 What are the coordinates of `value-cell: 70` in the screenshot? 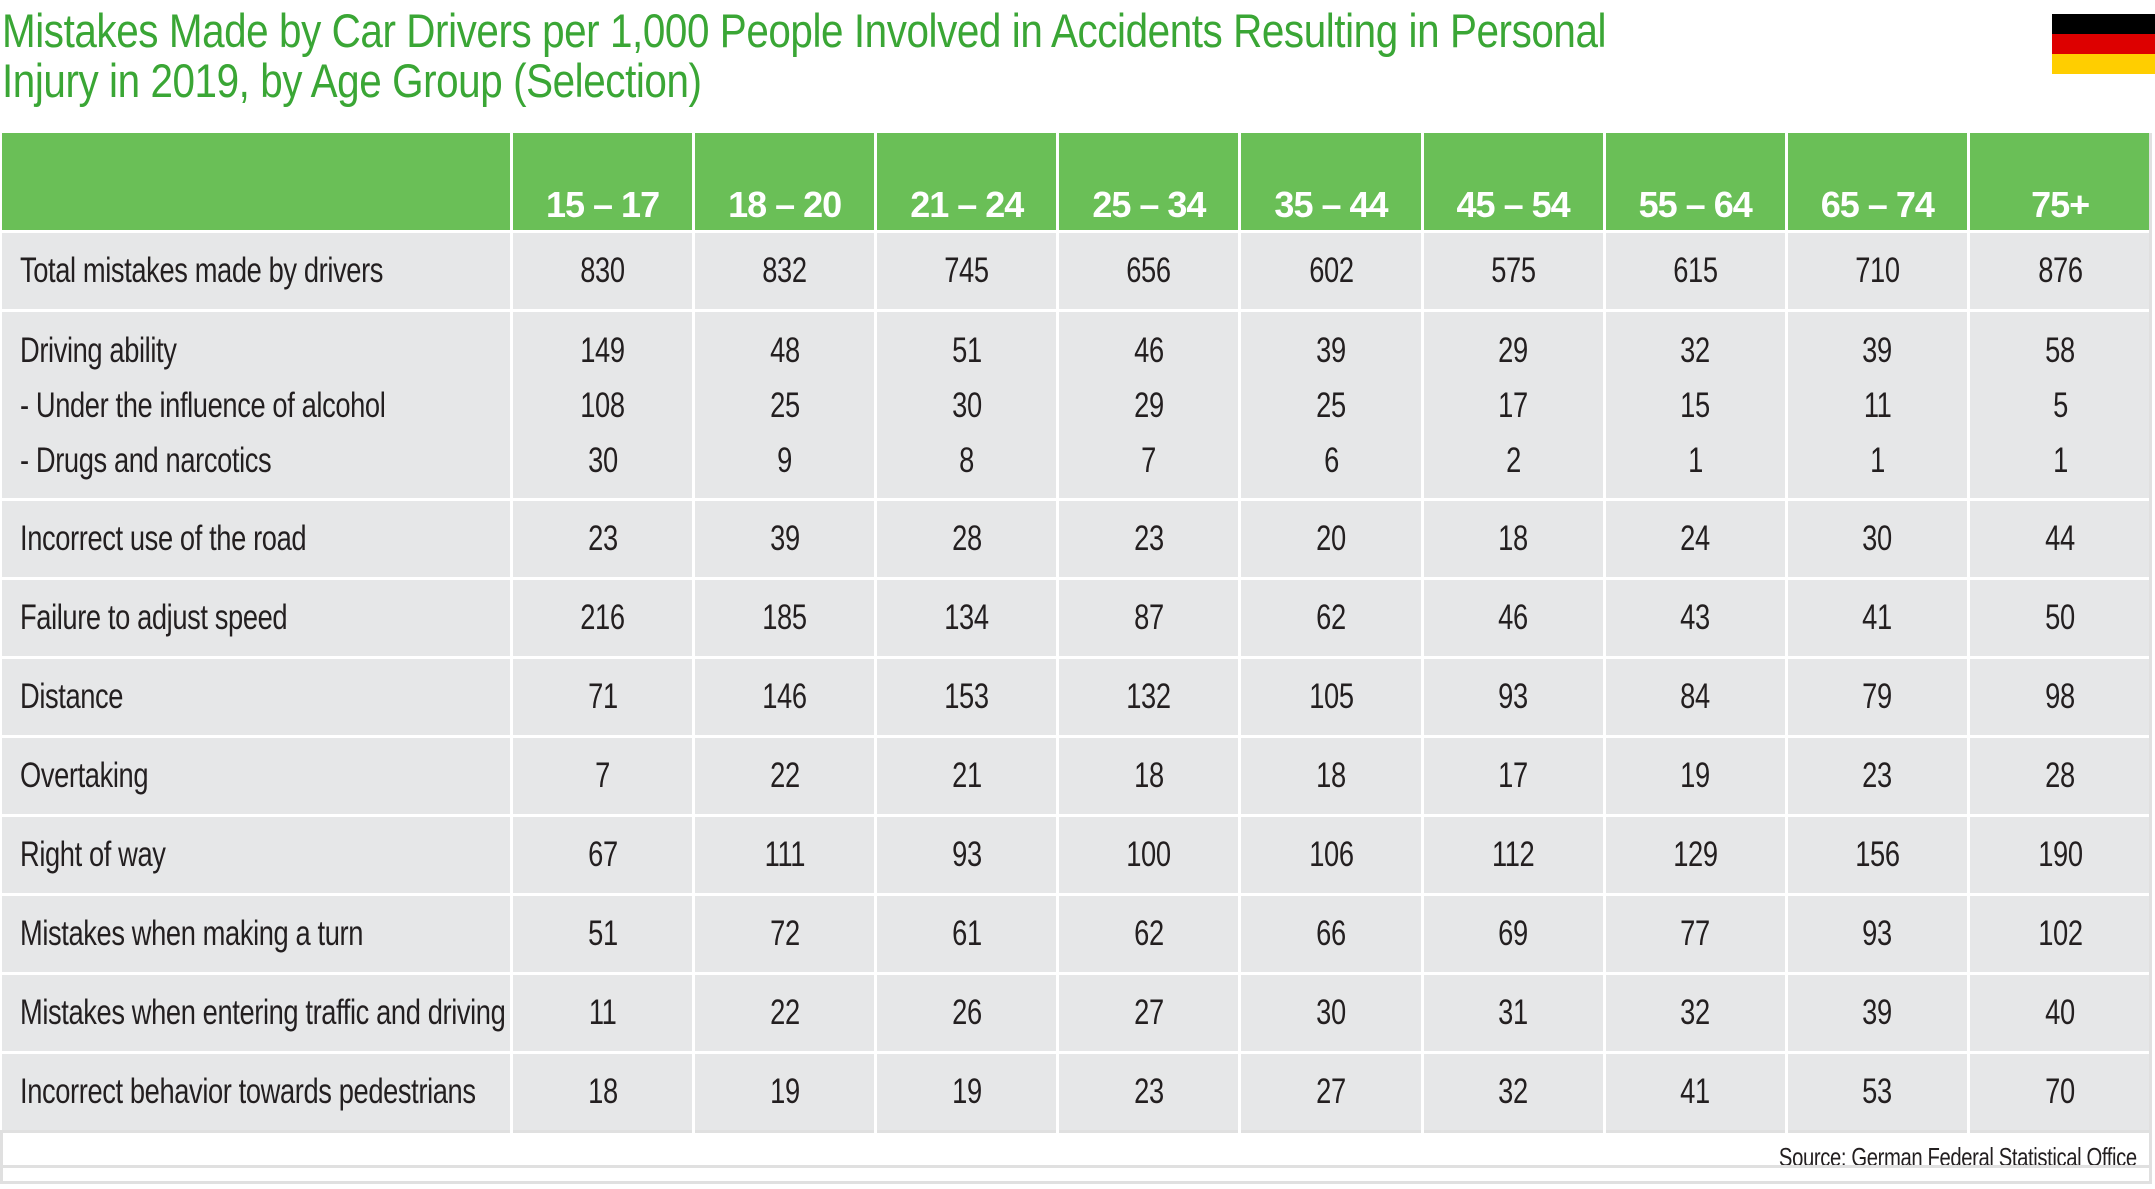 It's located at (2058, 1091).